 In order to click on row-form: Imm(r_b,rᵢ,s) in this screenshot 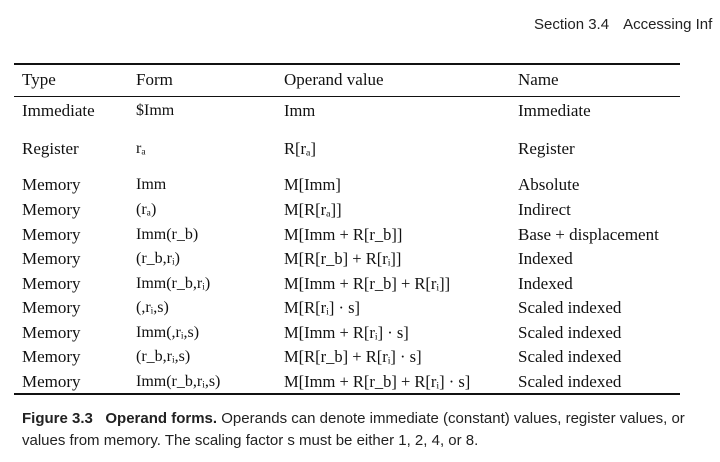, I will do `click(178, 381)`.